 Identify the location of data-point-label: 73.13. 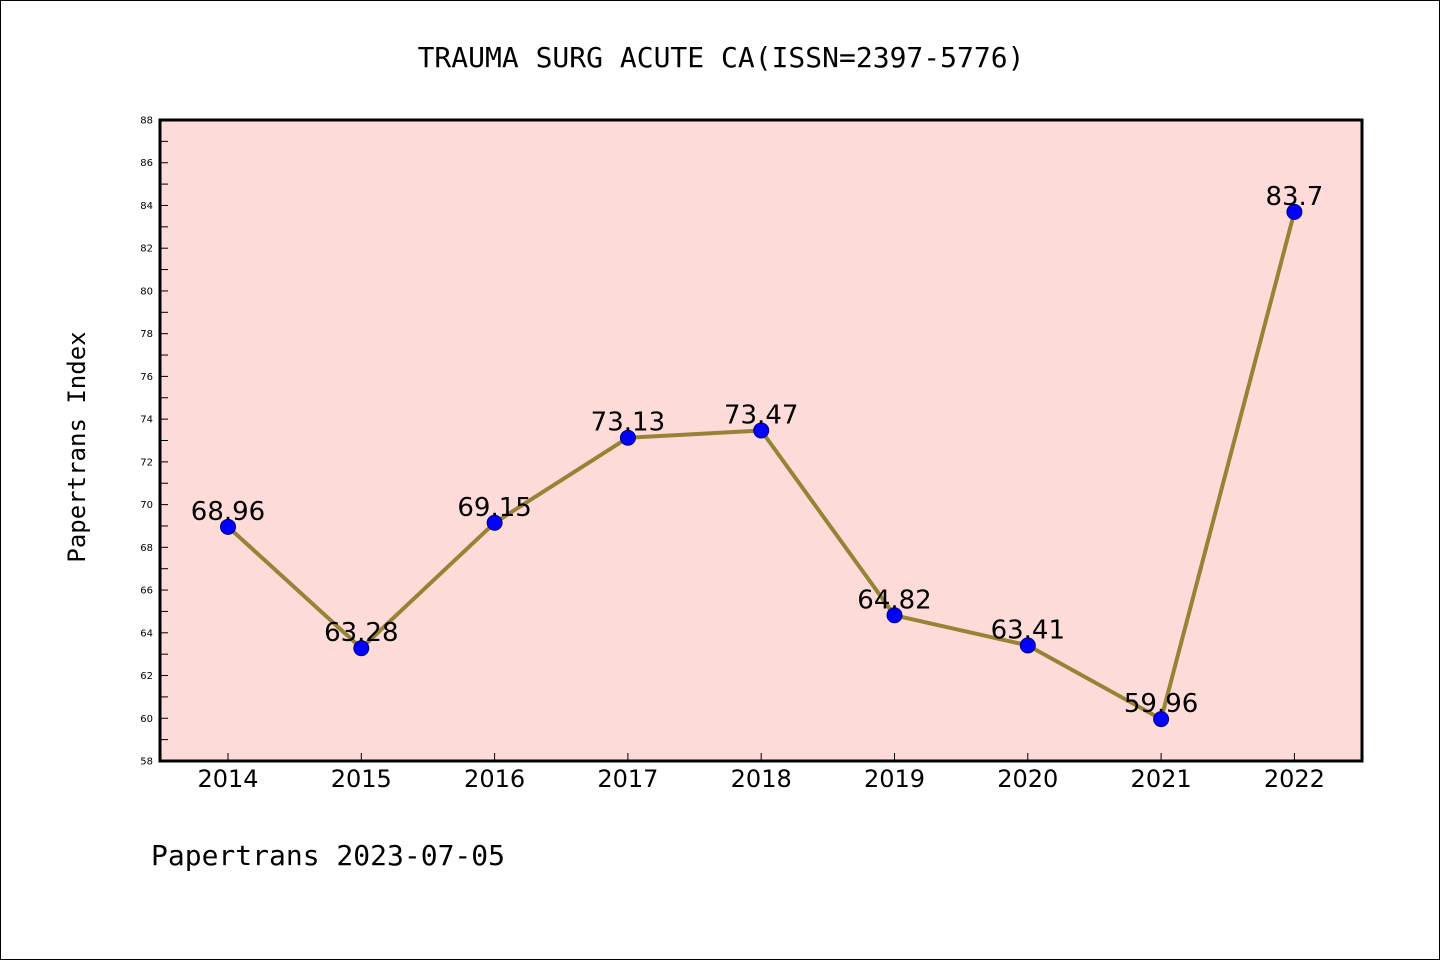
(628, 423).